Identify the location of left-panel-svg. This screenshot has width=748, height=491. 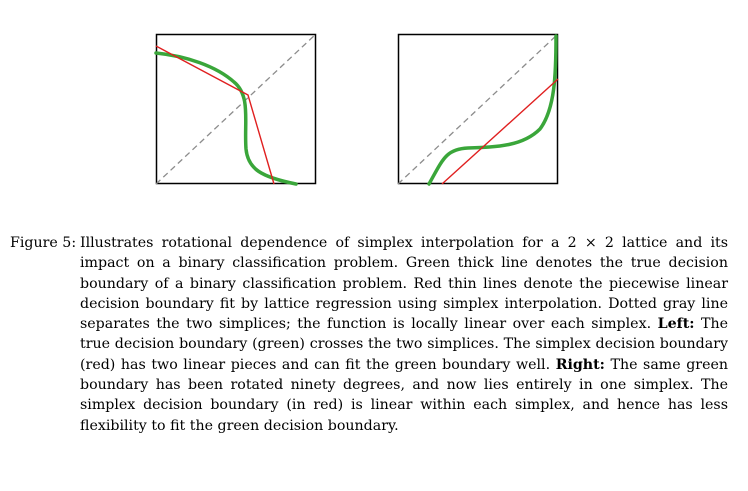
(235, 109).